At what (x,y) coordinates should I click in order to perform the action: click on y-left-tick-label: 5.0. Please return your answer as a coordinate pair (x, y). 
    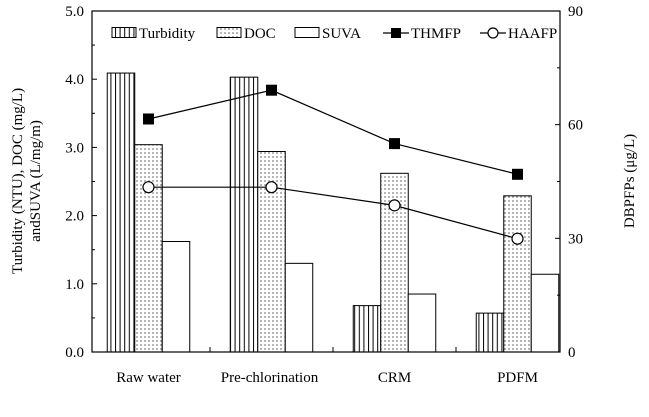
    Looking at the image, I should click on (74, 12).